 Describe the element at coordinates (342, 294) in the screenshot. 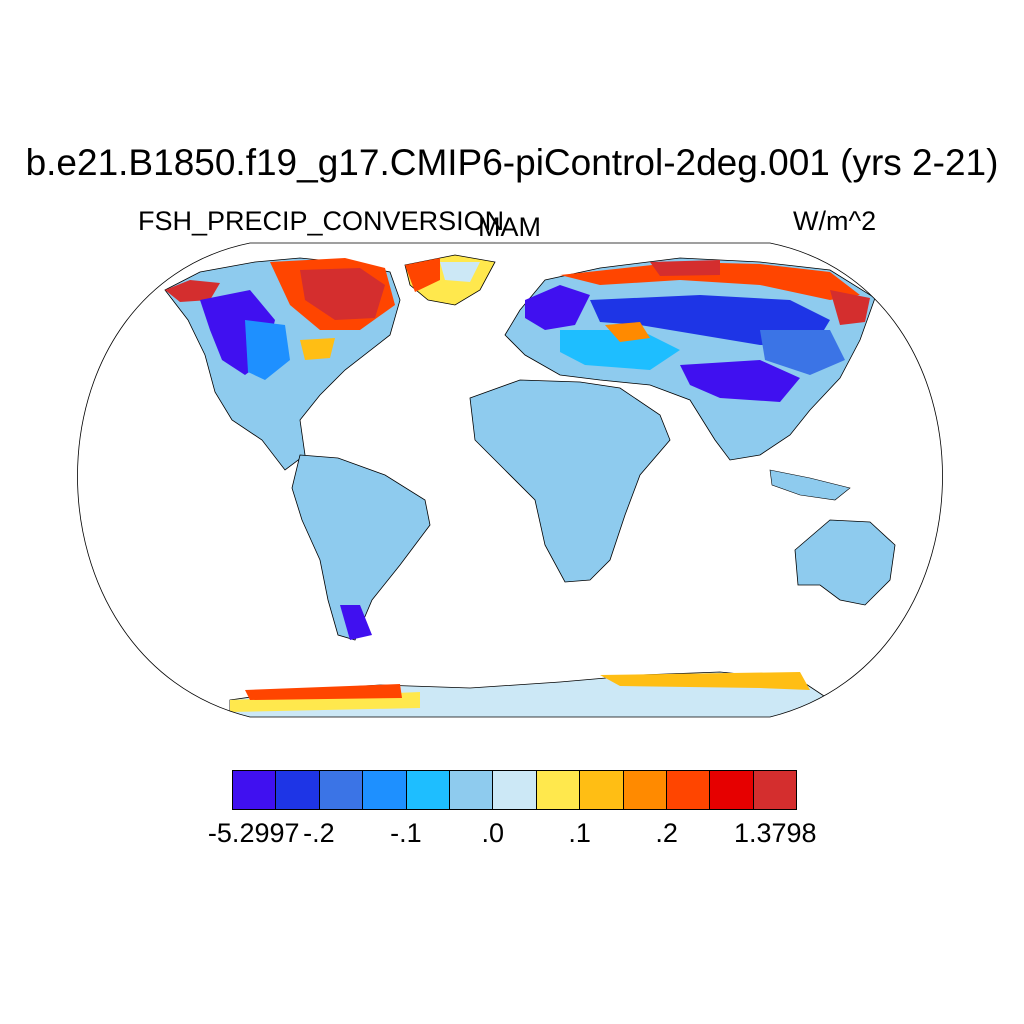

I see `patch-na-north-dark` at that location.